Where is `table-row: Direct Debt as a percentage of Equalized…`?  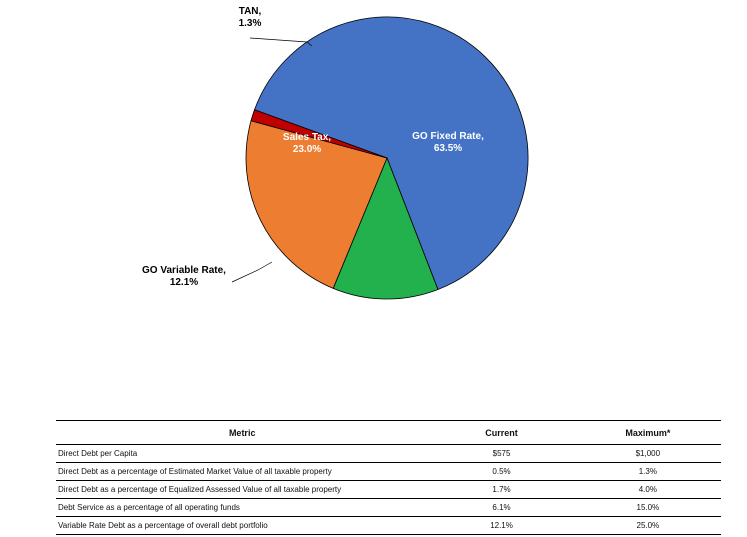
table-row: Direct Debt as a percentage of Equalized… is located at coordinates (388, 489).